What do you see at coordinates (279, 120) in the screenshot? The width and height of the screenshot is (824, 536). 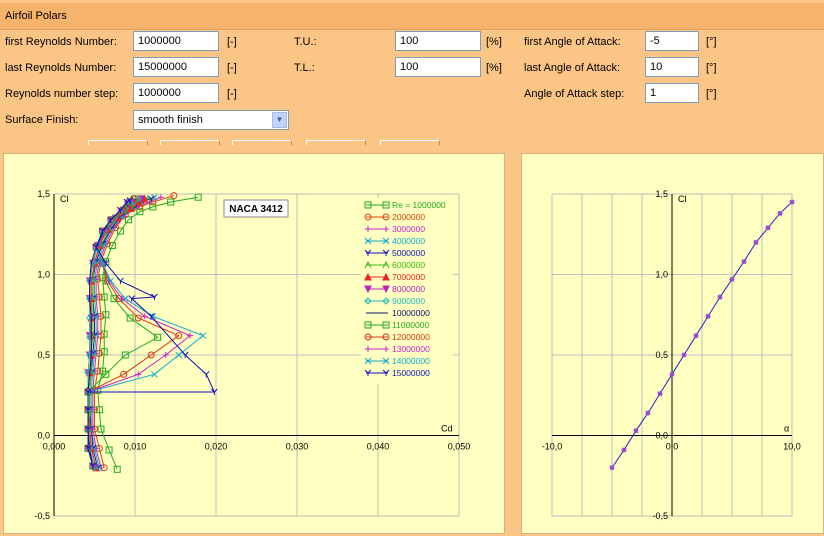 I see `chevron-down-icon: ▼` at bounding box center [279, 120].